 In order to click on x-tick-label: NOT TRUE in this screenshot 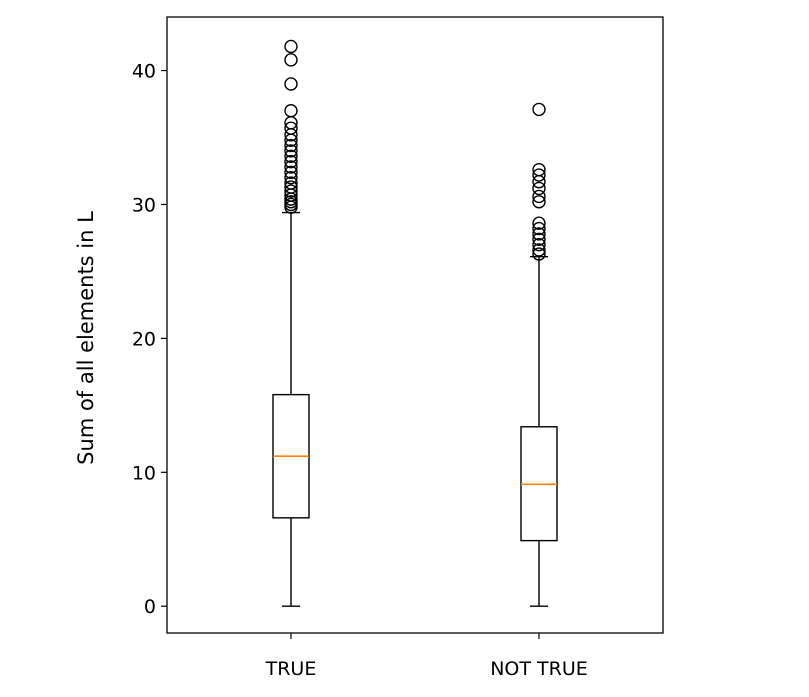, I will do `click(539, 669)`.